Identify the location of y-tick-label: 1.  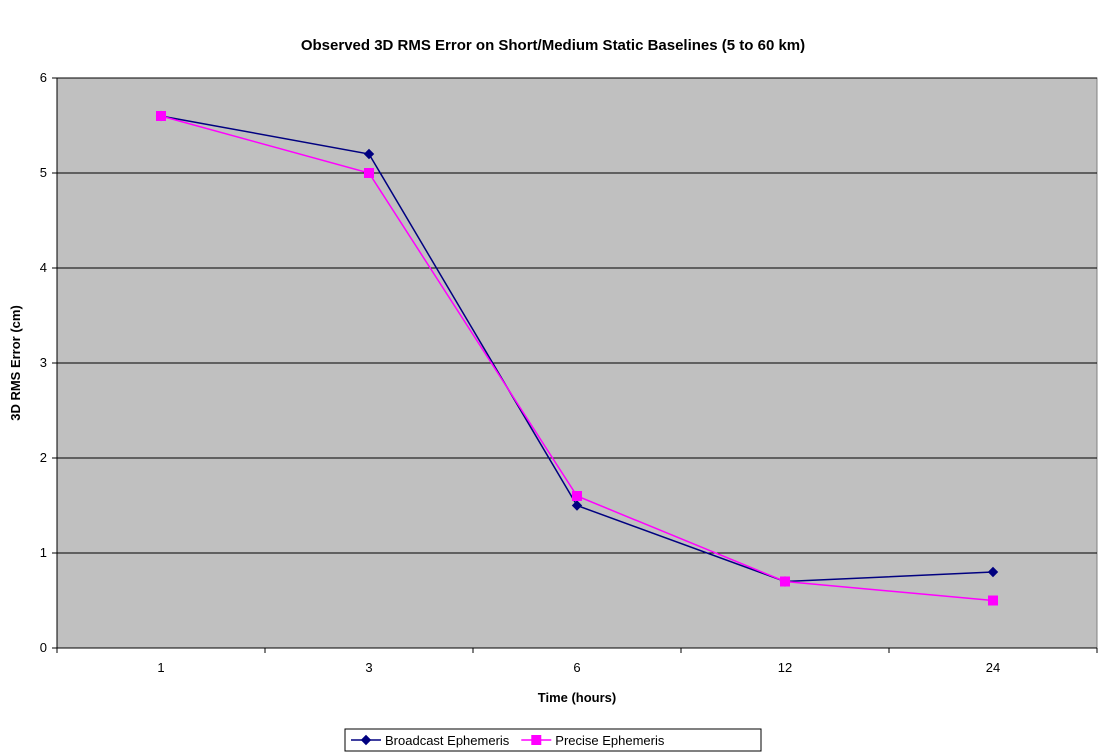
(43, 552).